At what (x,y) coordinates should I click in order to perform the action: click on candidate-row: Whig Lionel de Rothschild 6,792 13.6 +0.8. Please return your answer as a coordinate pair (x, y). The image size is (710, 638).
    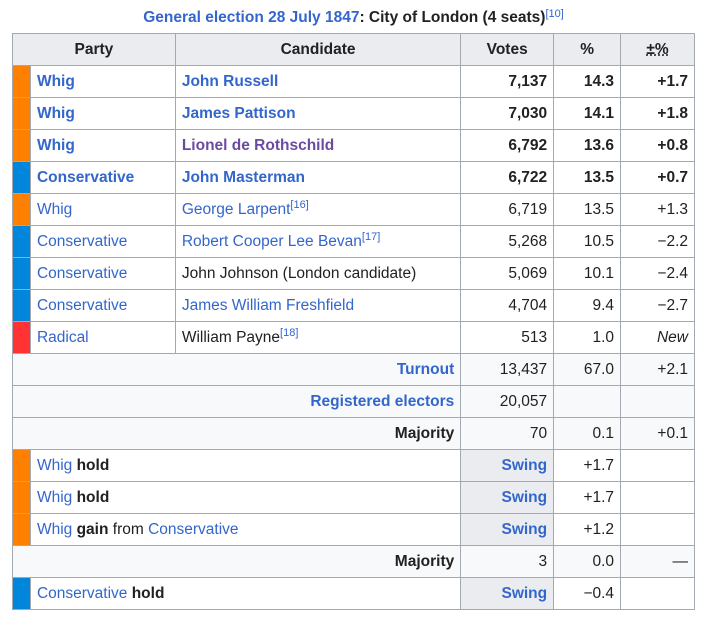
    Looking at the image, I should click on (353, 145).